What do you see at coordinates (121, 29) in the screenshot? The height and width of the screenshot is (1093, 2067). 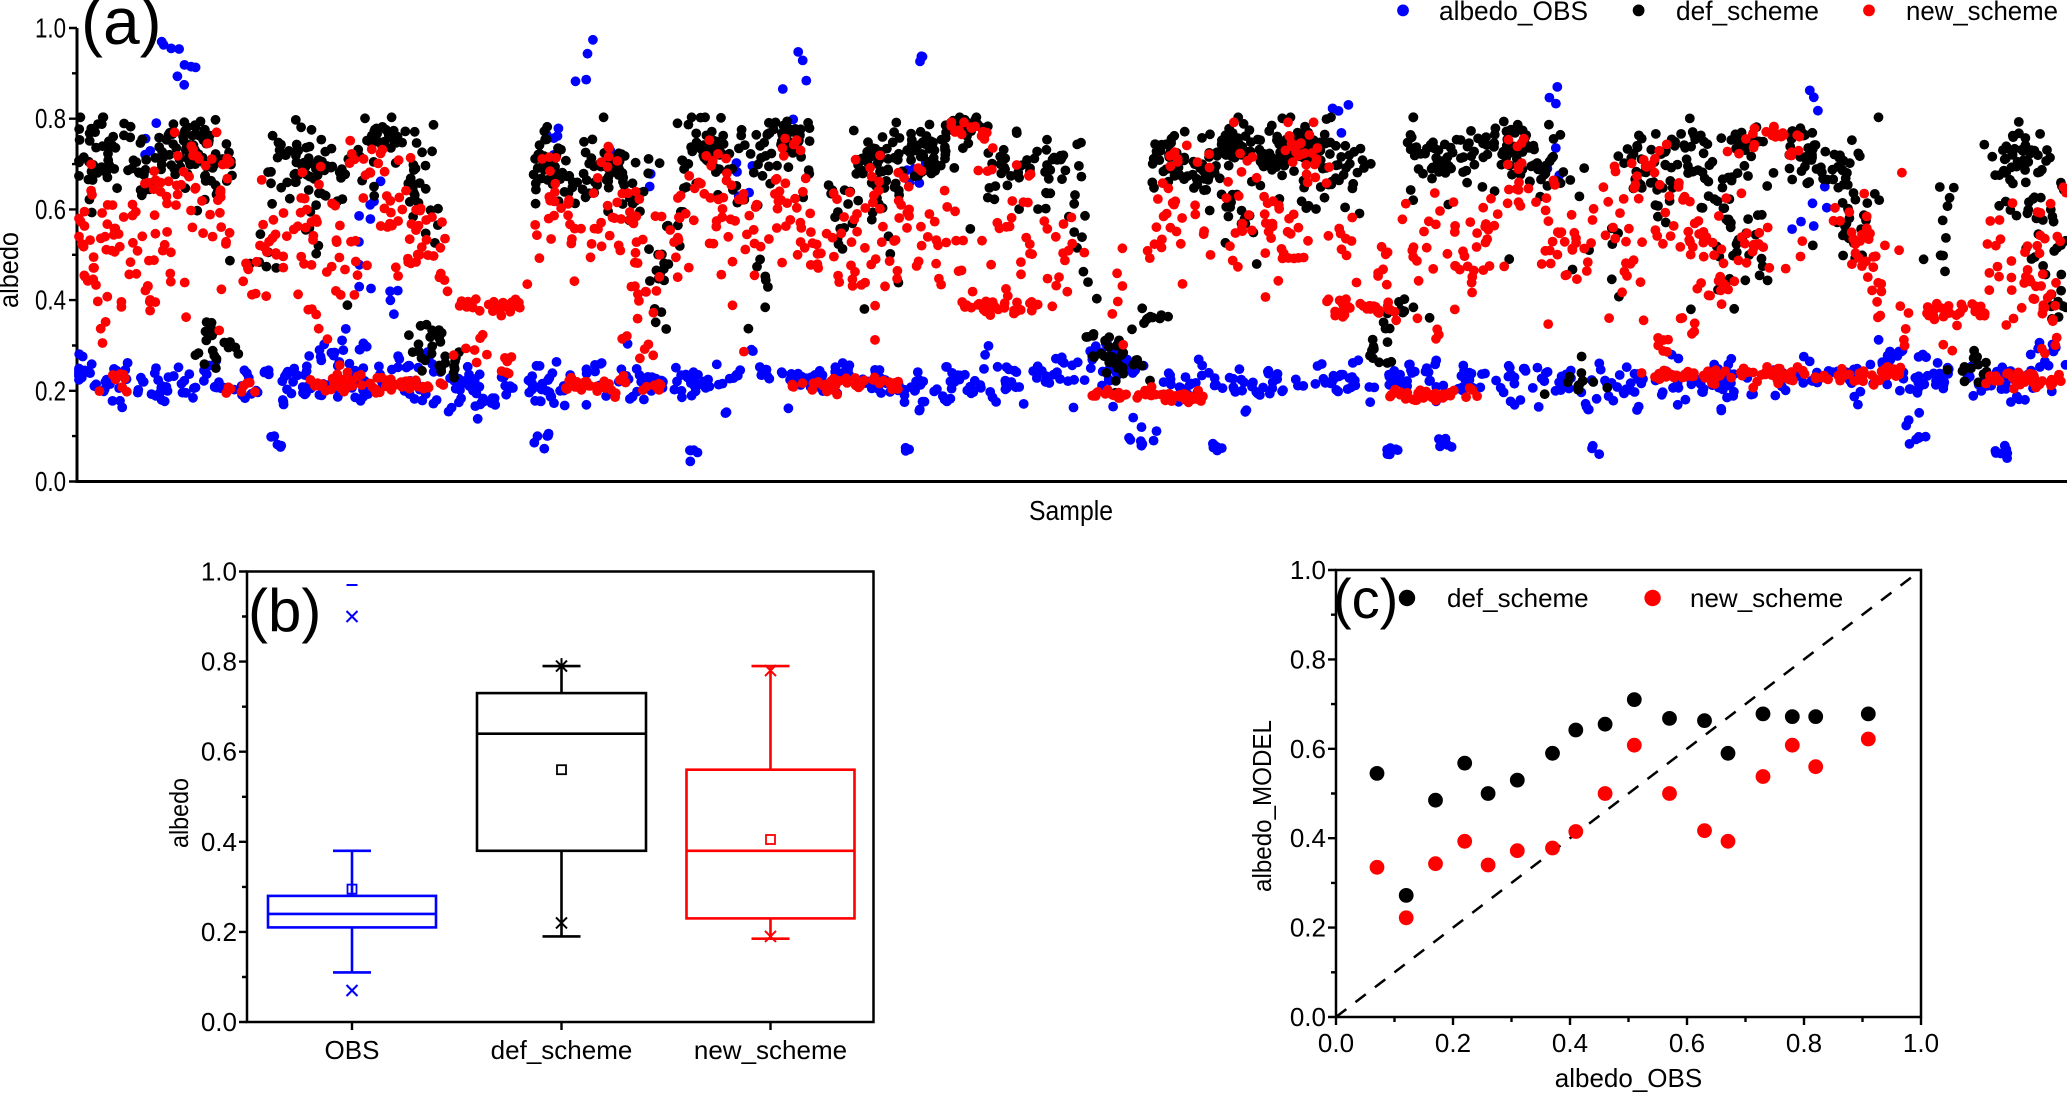 I see `svg-text: (a)` at bounding box center [121, 29].